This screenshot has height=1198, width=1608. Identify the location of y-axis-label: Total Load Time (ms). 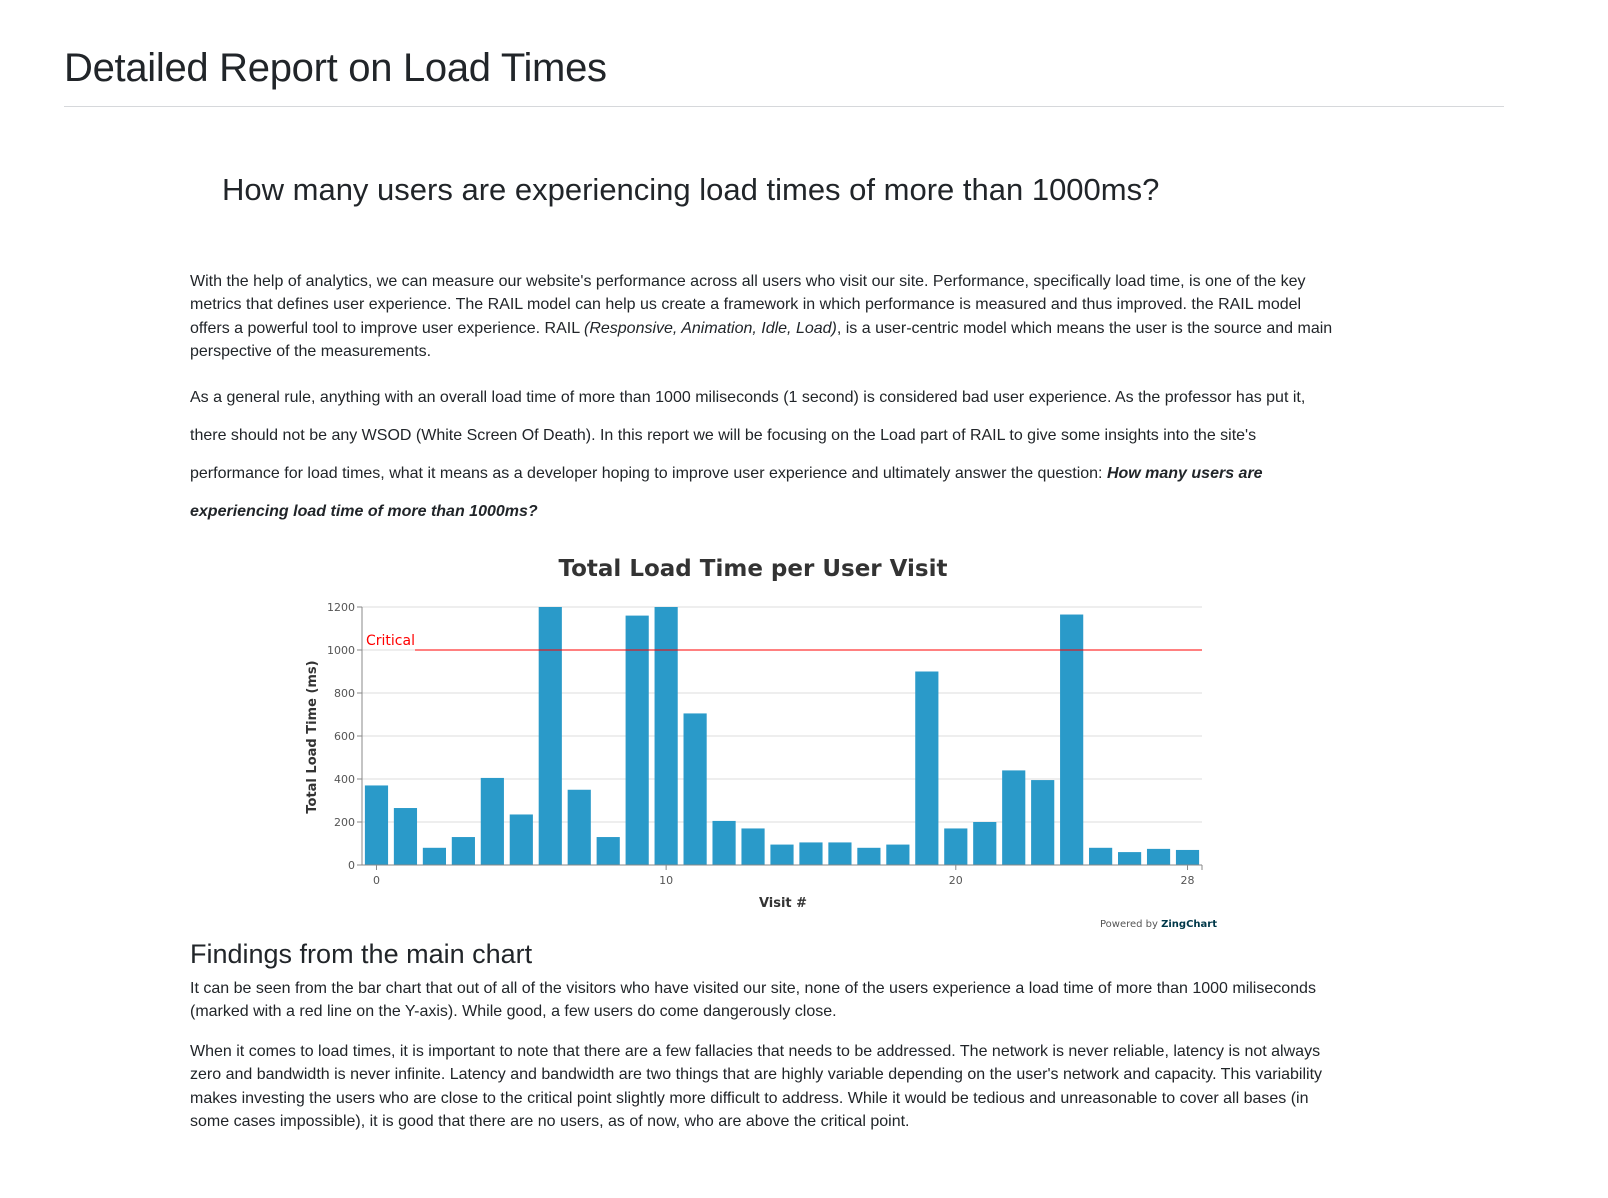
(312, 736).